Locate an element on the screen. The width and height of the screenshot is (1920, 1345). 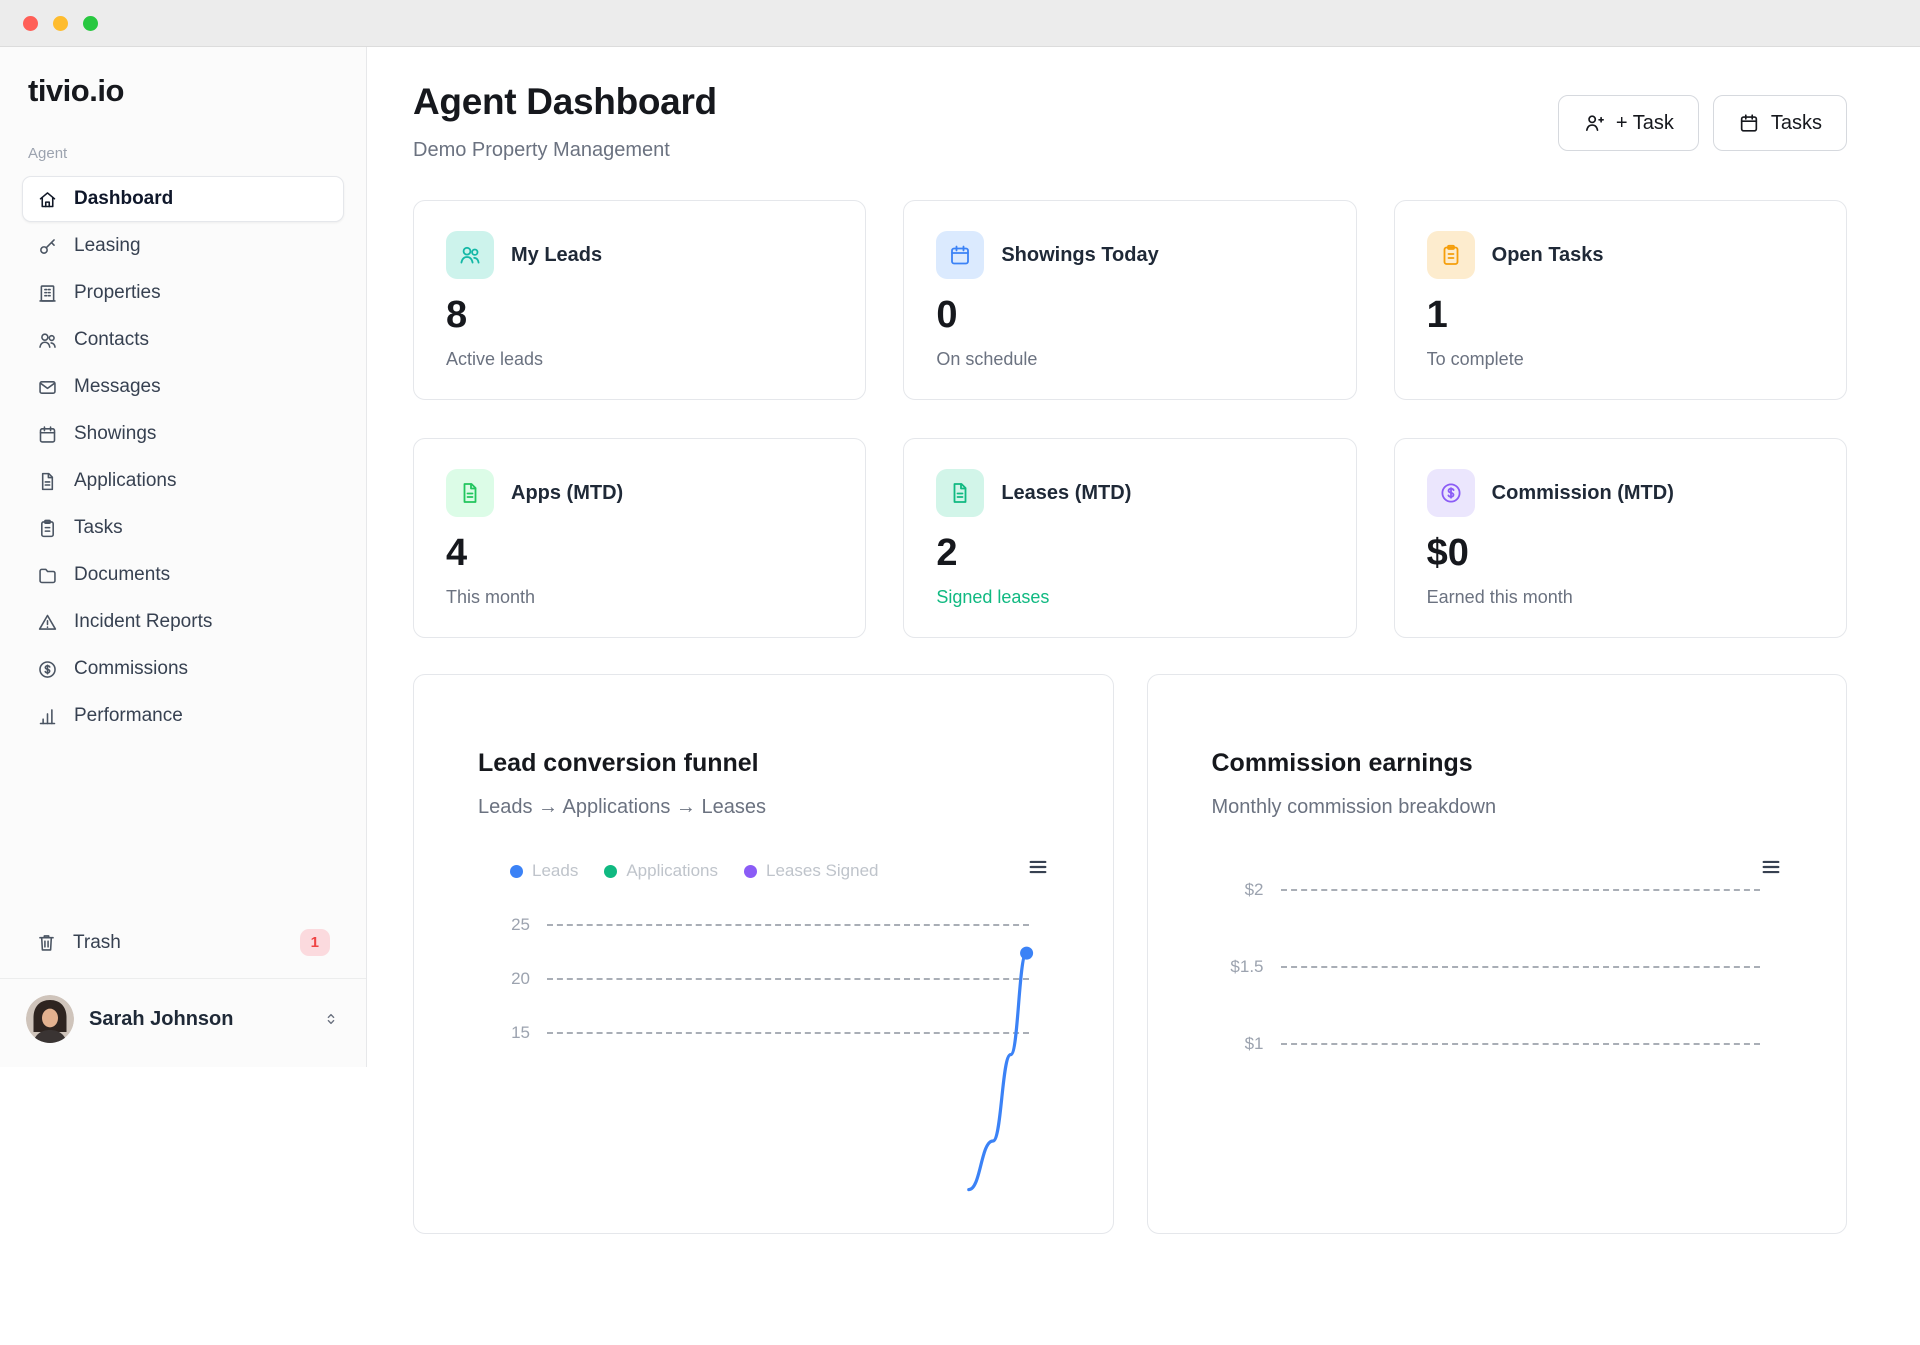
sidebar-item-label: Commissions is located at coordinates (131, 668).